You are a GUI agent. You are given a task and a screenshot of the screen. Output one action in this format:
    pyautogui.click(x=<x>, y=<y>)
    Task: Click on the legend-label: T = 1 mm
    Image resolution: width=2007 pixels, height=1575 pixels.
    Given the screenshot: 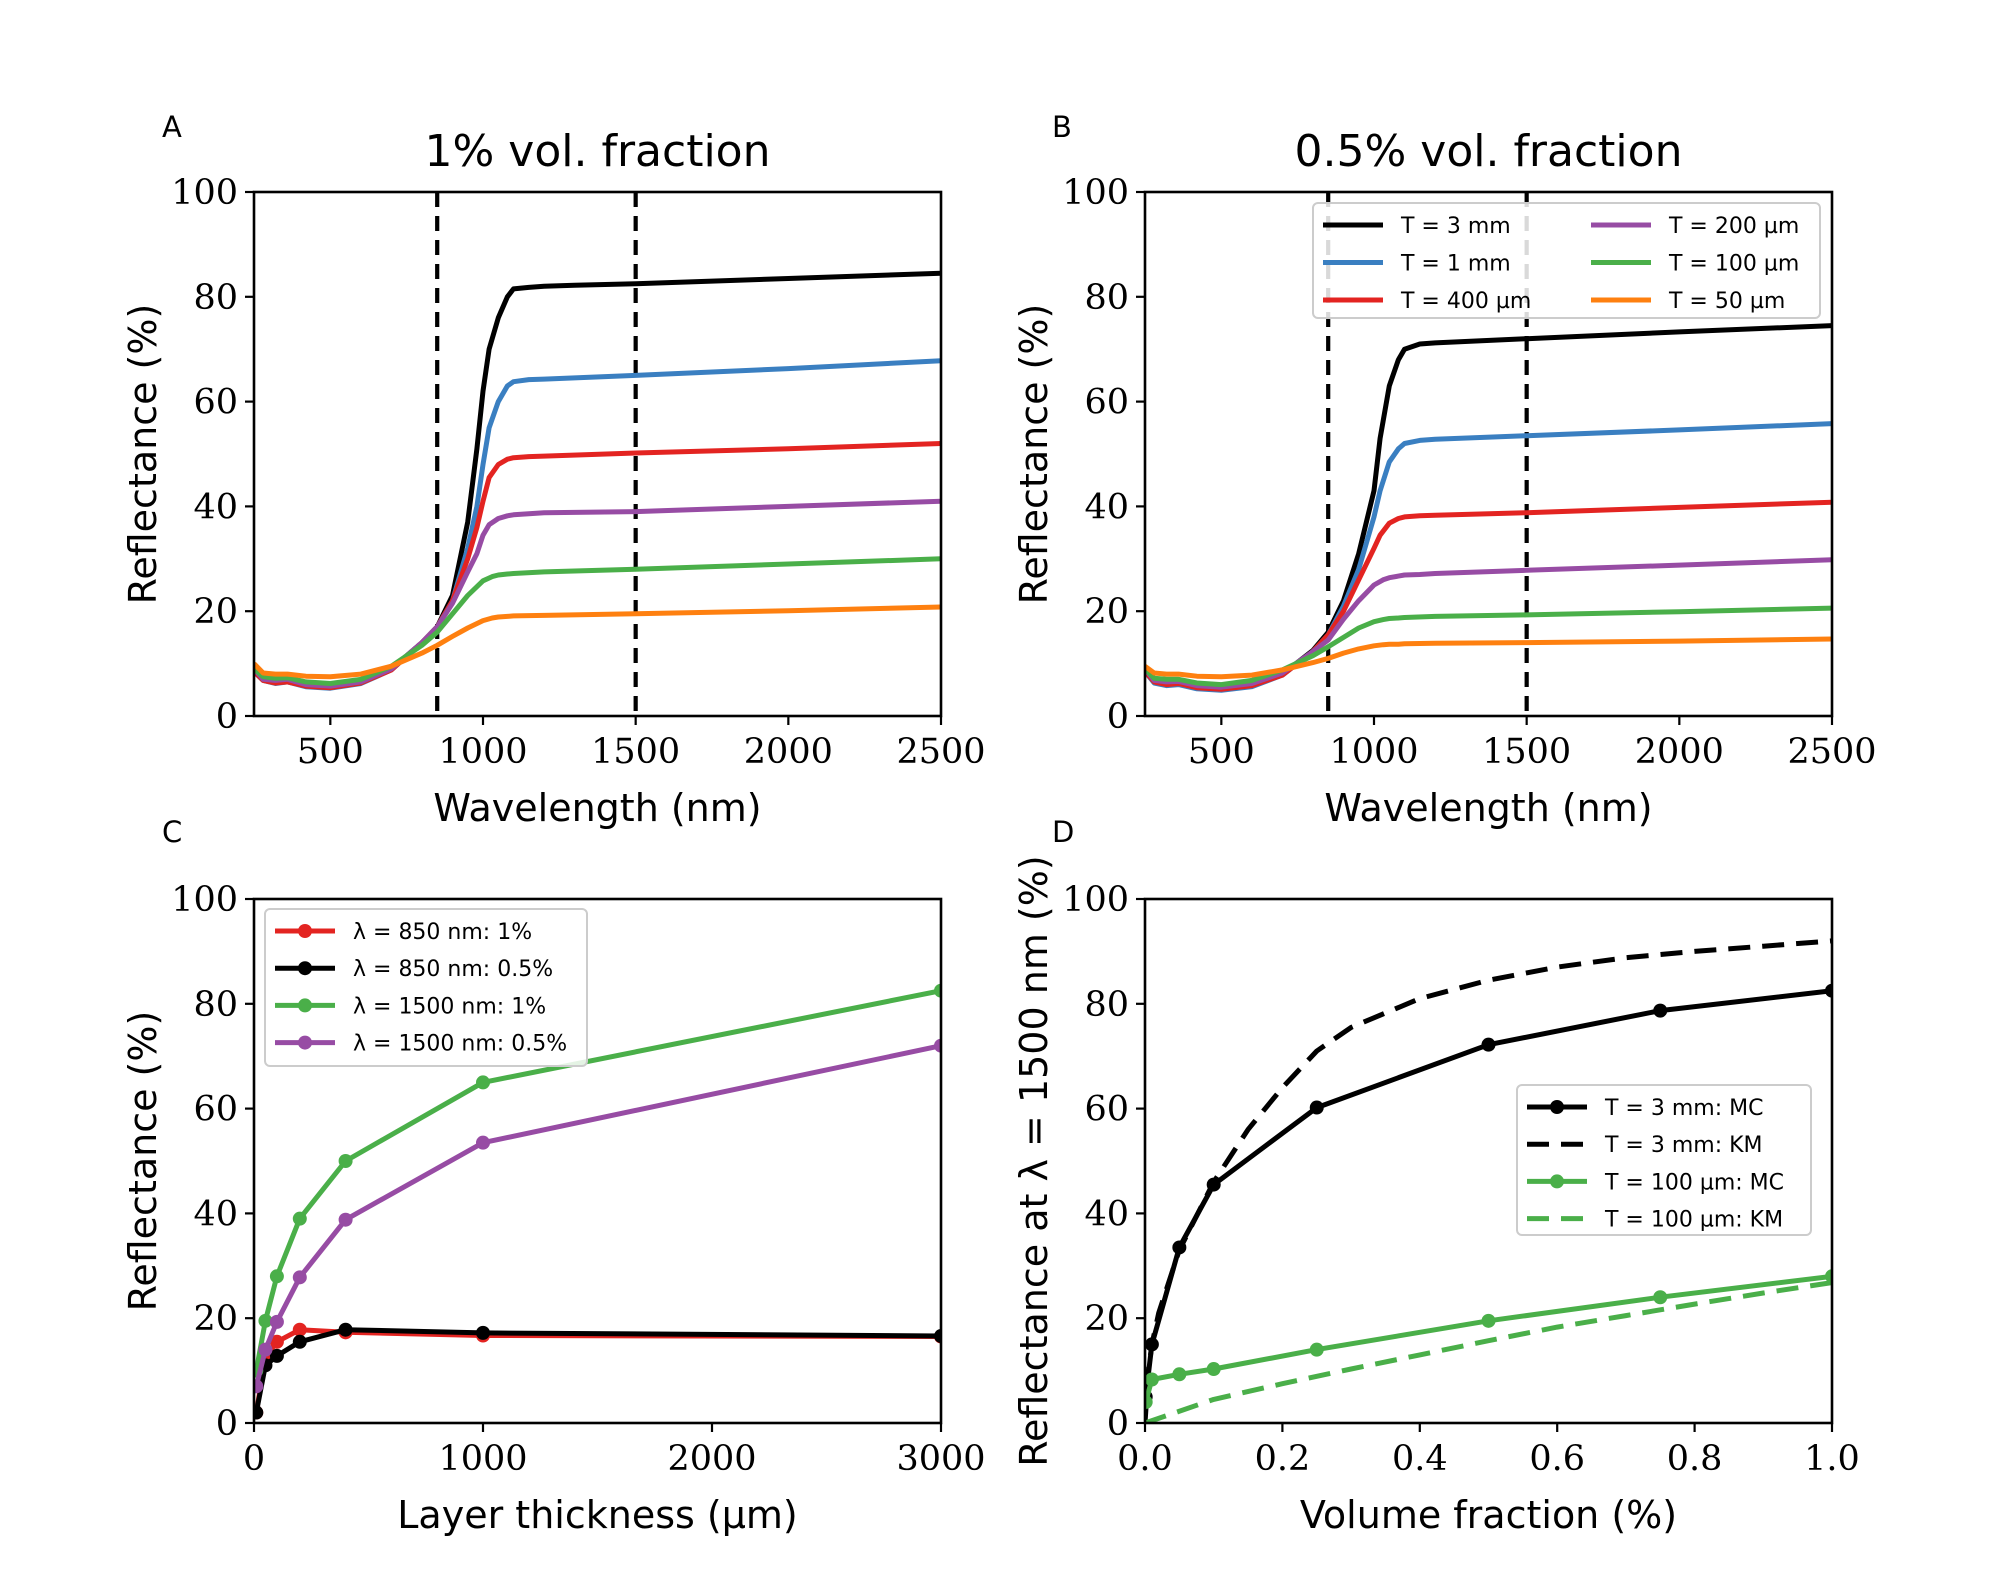 What is the action you would take?
    pyautogui.click(x=1455, y=264)
    